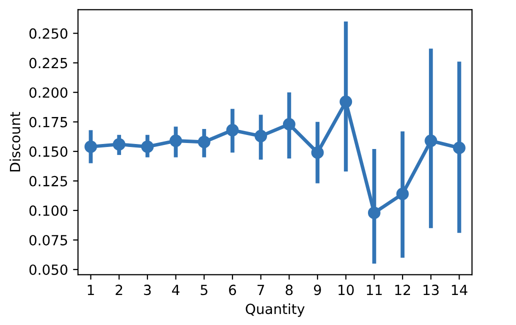 This screenshot has width=516, height=325. What do you see at coordinates (48, 63) in the screenshot?
I see `y-tick-label: 0.225` at bounding box center [48, 63].